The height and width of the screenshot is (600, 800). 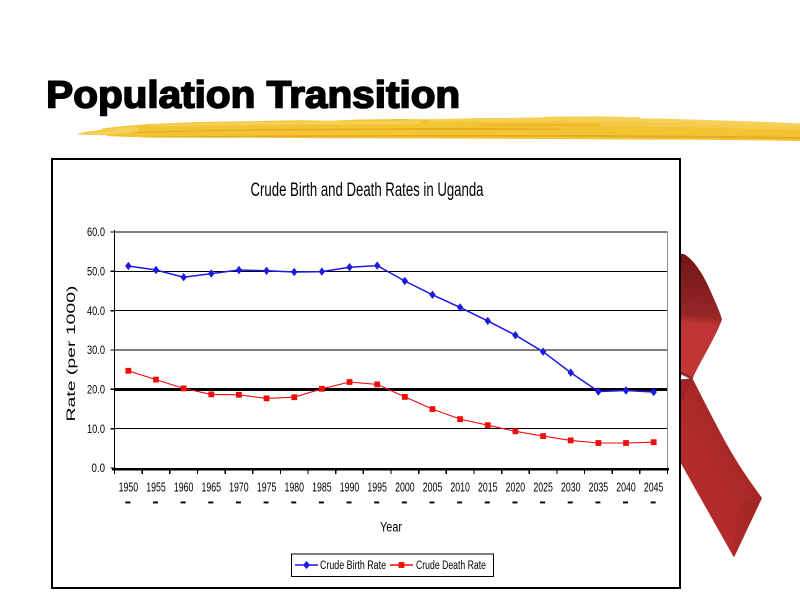 What do you see at coordinates (96, 312) in the screenshot?
I see `svg-text: 40.0` at bounding box center [96, 312].